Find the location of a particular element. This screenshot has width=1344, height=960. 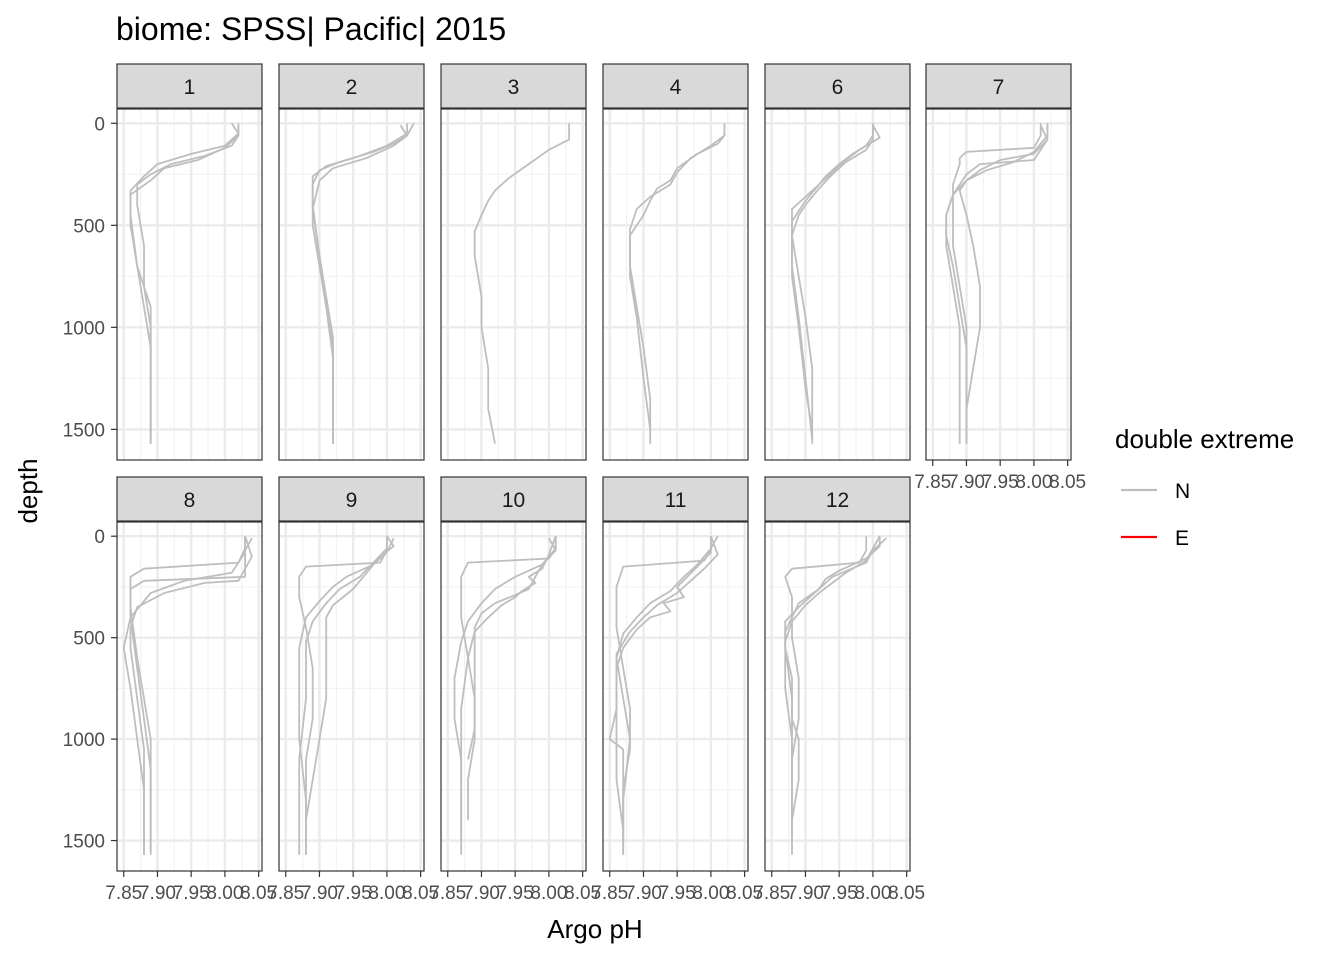

x-axis-label: Argo pH is located at coordinates (594, 929).